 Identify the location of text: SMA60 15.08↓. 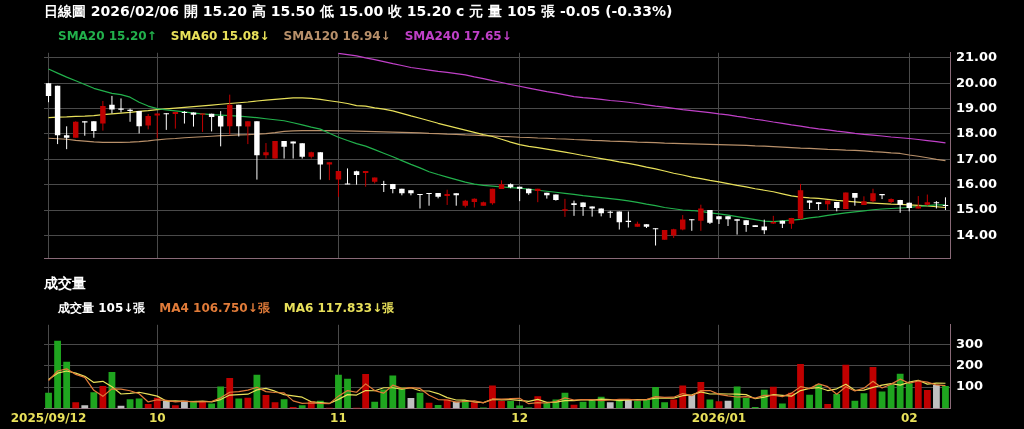
(220, 35).